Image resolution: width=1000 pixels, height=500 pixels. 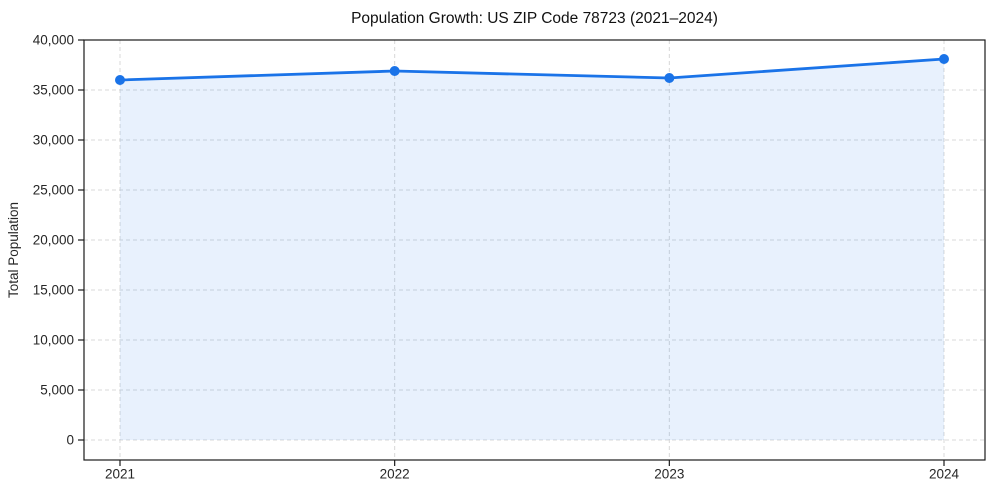 What do you see at coordinates (53, 90) in the screenshot?
I see `y-tick-label: 35,000` at bounding box center [53, 90].